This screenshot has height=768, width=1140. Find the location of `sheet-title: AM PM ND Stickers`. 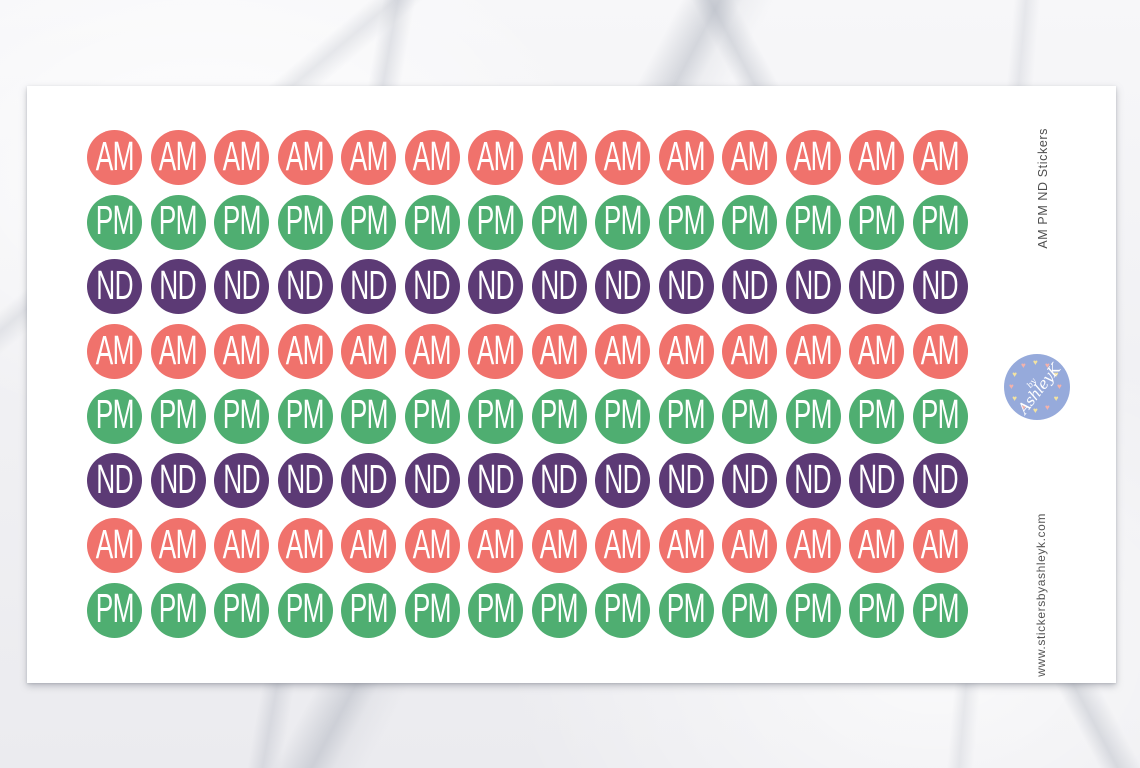

sheet-title: AM PM ND Stickers is located at coordinates (1043, 188).